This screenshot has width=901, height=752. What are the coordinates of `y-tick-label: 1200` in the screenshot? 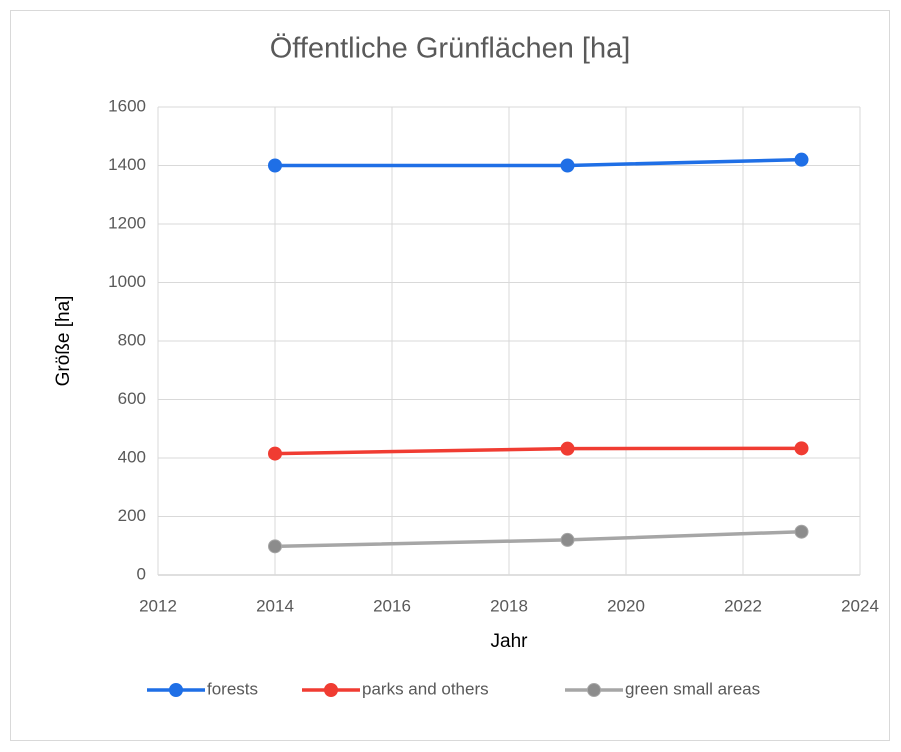 It's located at (127, 222).